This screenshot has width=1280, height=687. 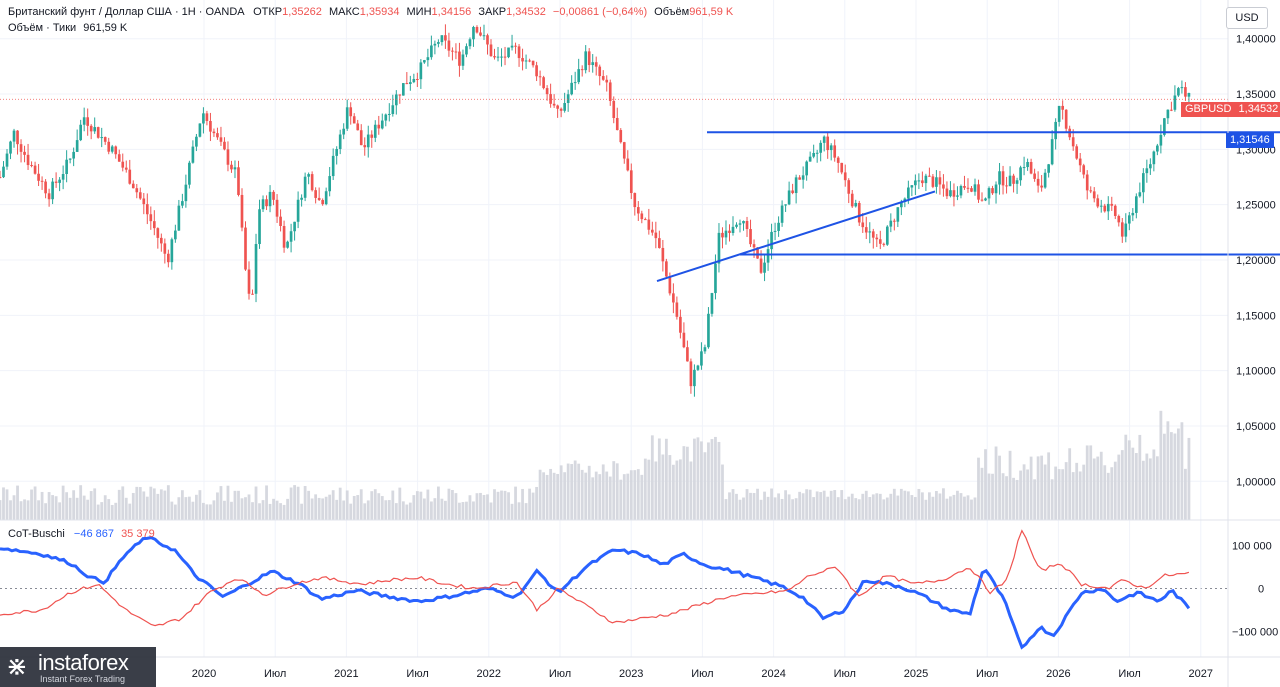 What do you see at coordinates (346, 674) in the screenshot?
I see `time-tick-label: 2021` at bounding box center [346, 674].